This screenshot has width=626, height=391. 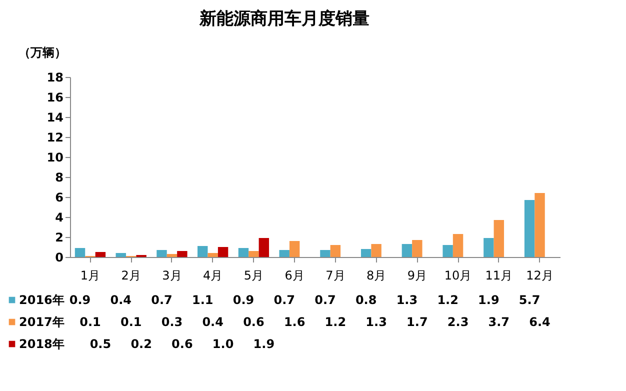 I want to click on y-tick-label: 0, so click(x=59, y=257).